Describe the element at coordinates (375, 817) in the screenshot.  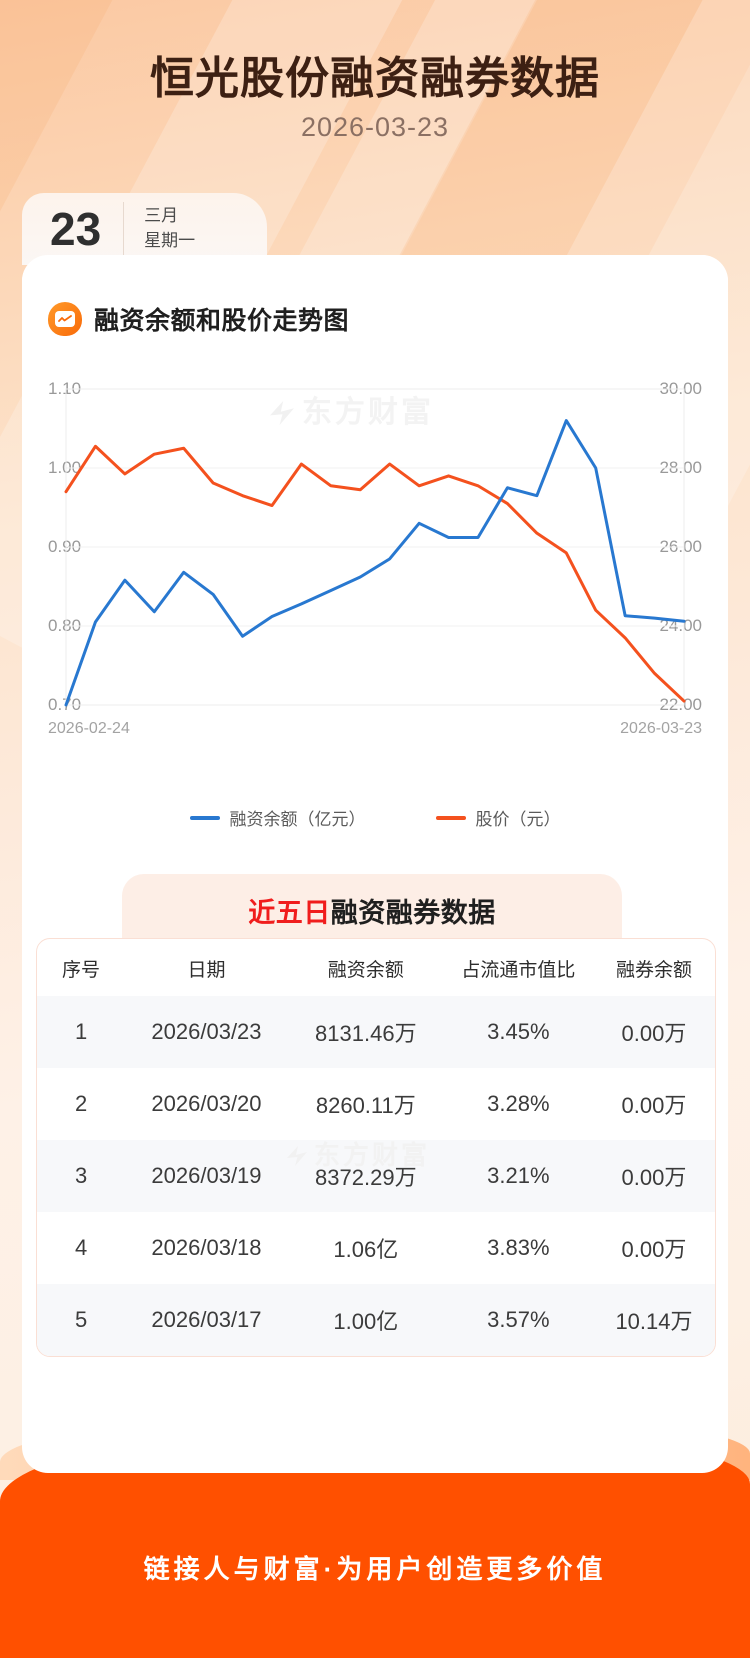
I see `chart-legend: 融资余额（亿元） 股价（元）` at that location.